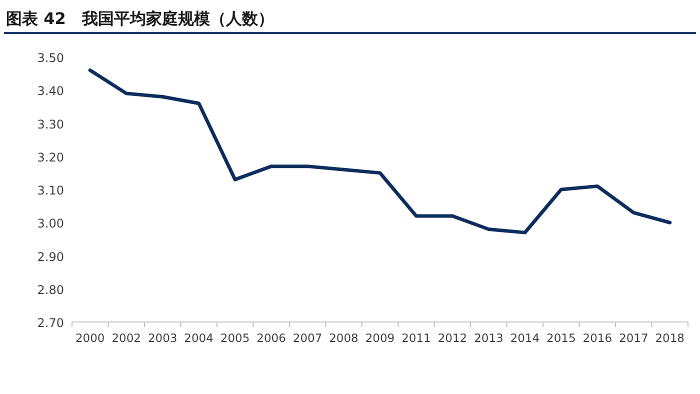  I want to click on x-tick-label: 2011, so click(416, 338).